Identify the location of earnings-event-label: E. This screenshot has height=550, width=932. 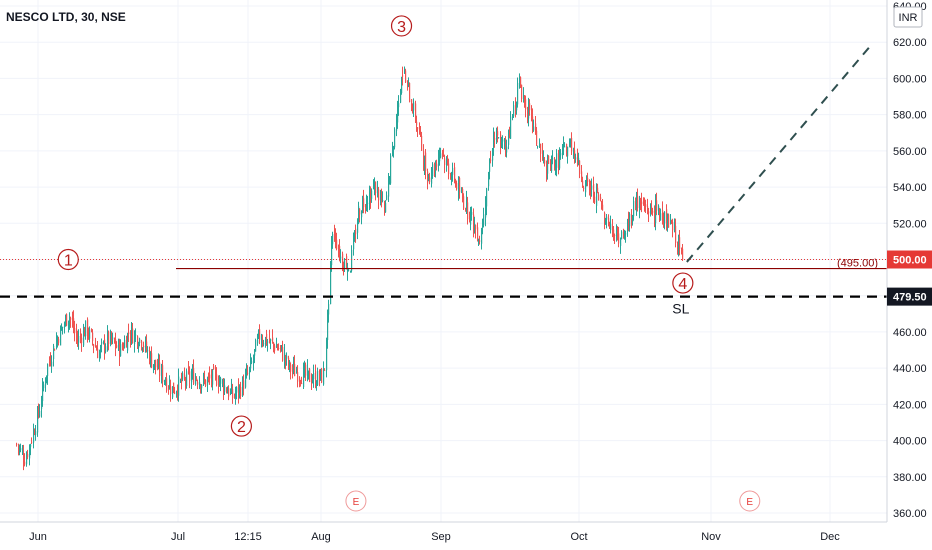
(356, 502).